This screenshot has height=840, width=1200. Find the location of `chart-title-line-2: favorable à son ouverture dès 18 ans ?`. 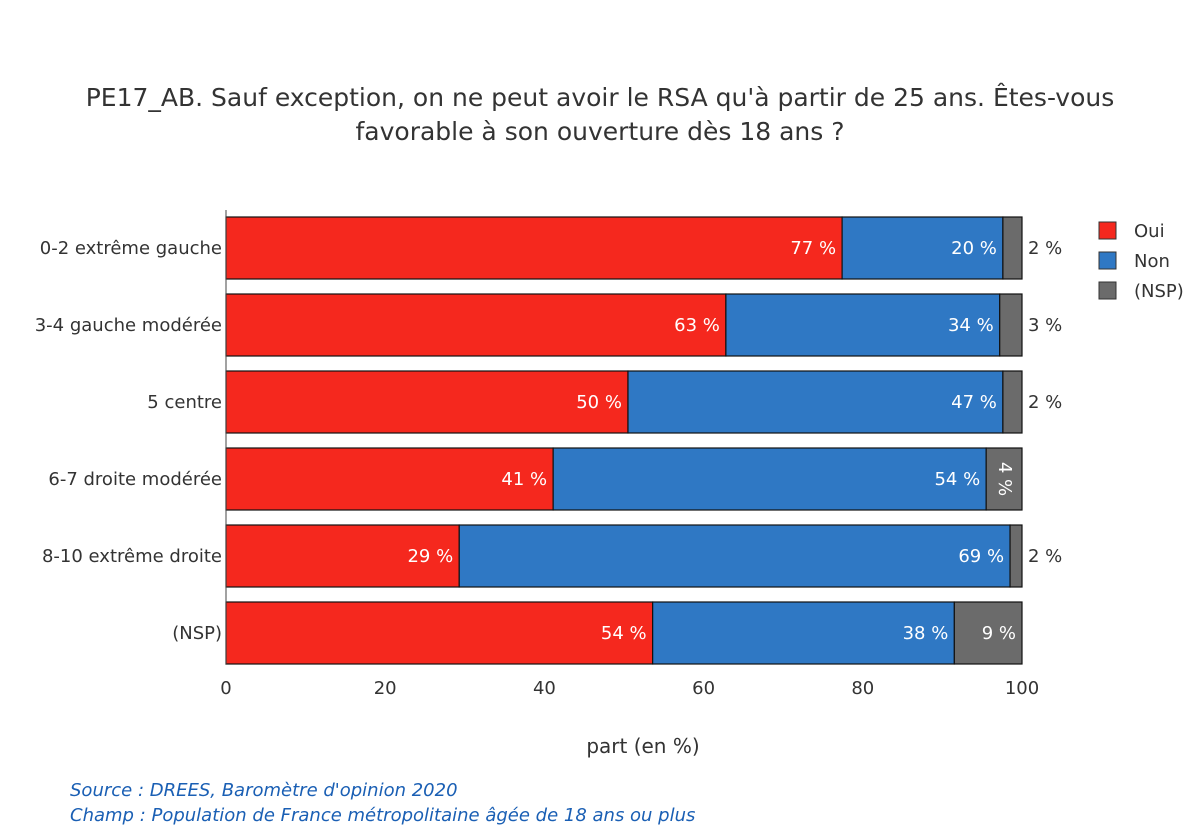

chart-title-line-2: favorable à son ouverture dès 18 ans ? is located at coordinates (599, 131).